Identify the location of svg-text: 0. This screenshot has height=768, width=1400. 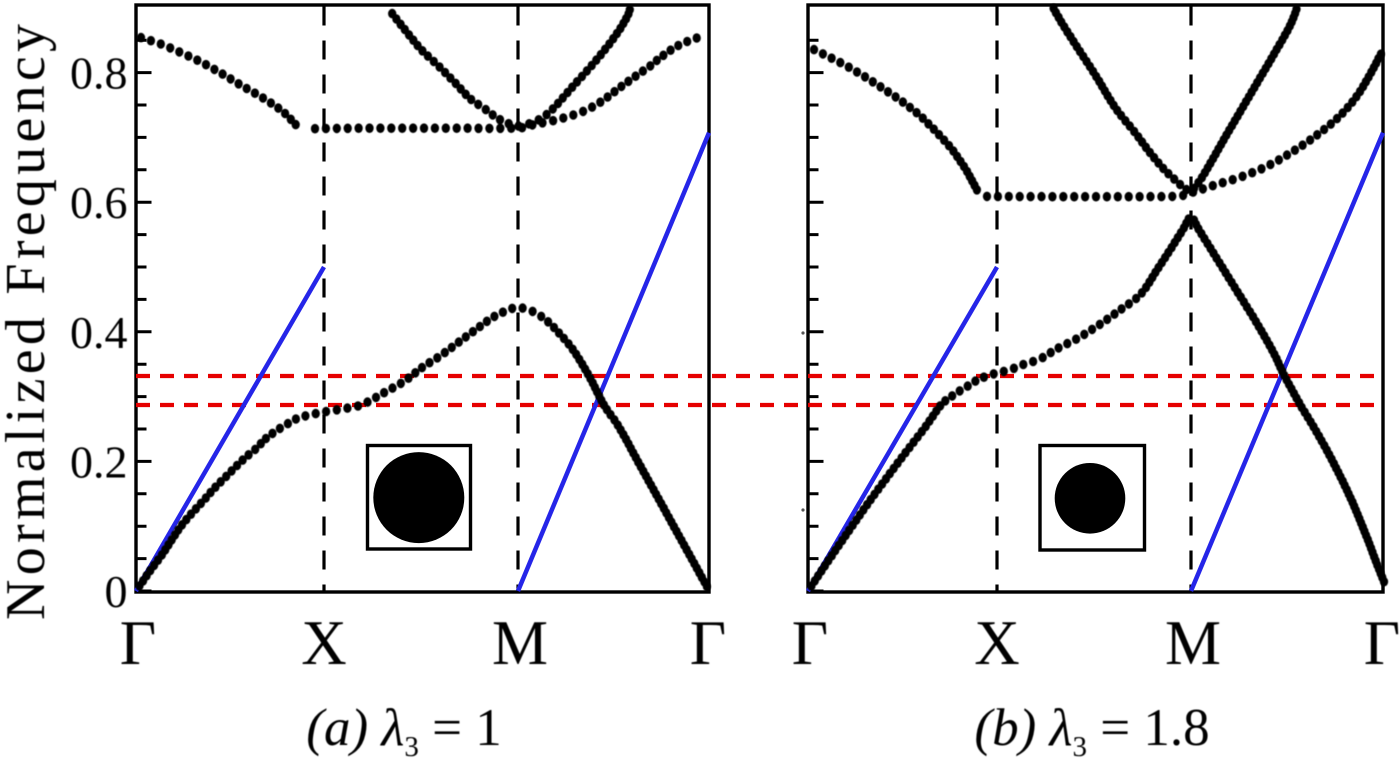
(116, 591).